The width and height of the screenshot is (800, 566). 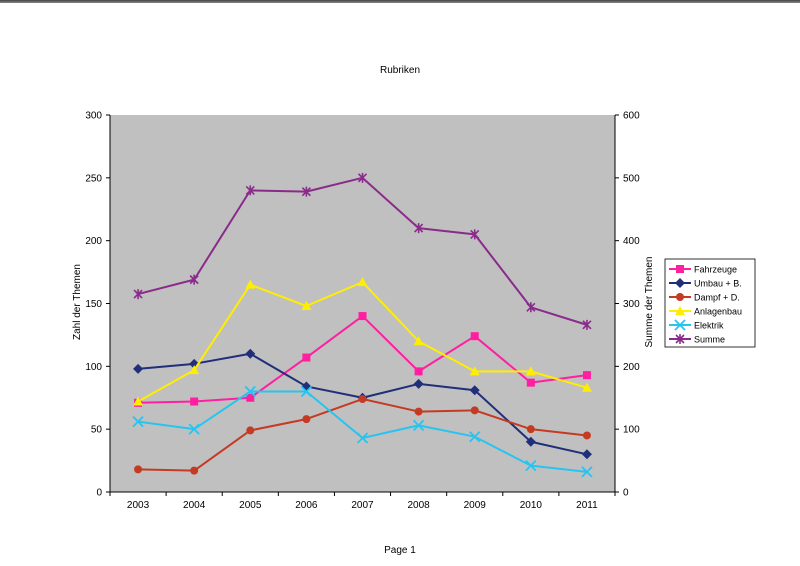 What do you see at coordinates (715, 270) in the screenshot?
I see `legend-label-fahrzeuge: Fahrzeuge` at bounding box center [715, 270].